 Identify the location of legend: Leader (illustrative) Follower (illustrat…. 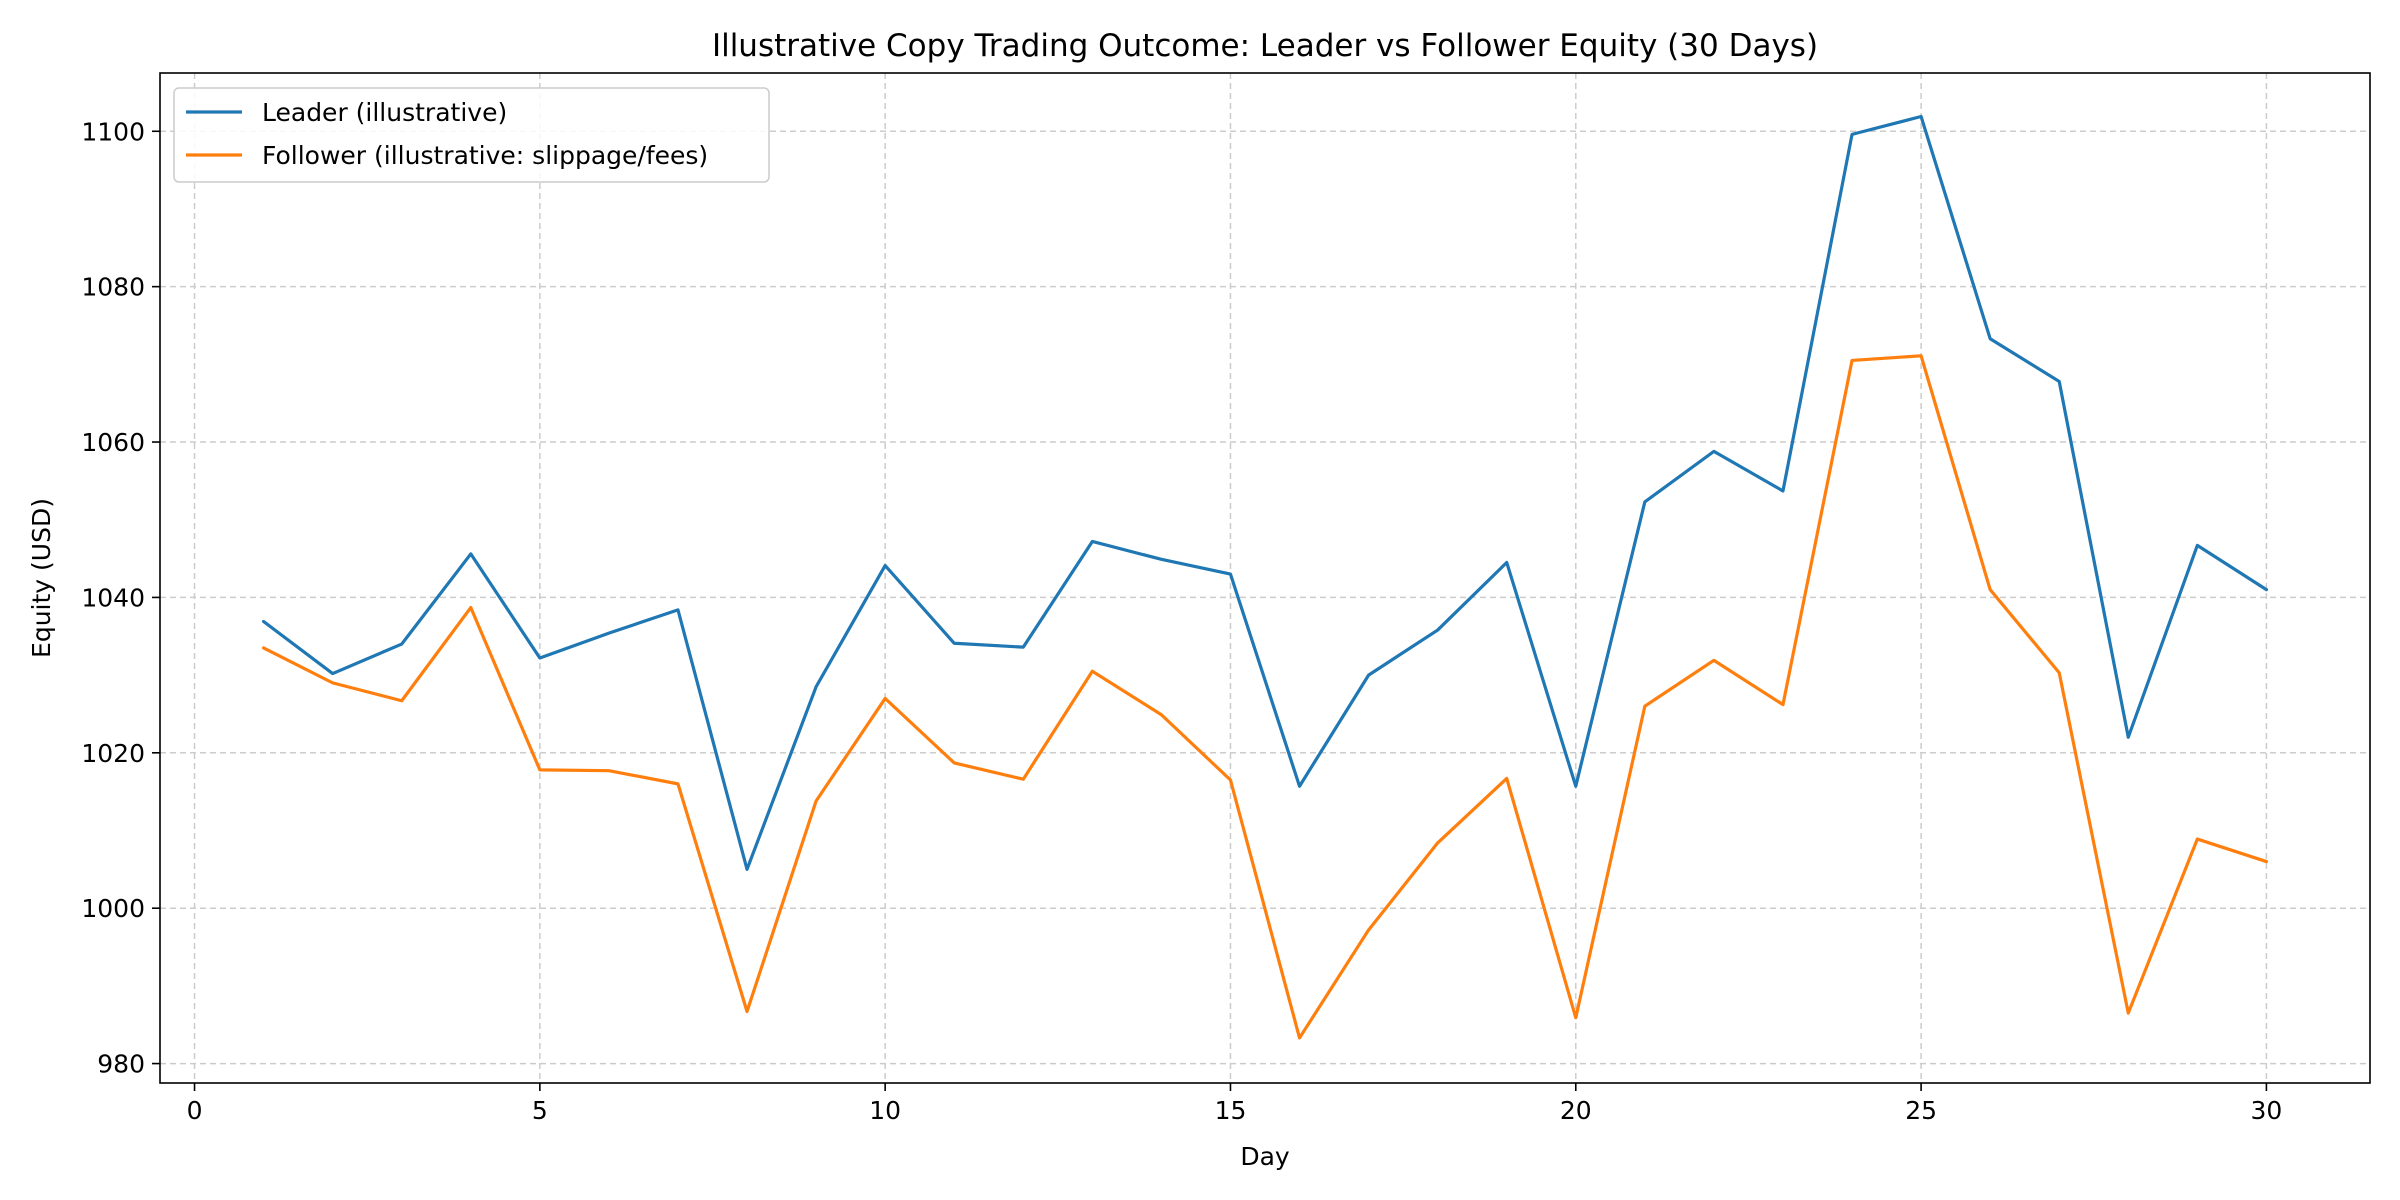
(471, 135).